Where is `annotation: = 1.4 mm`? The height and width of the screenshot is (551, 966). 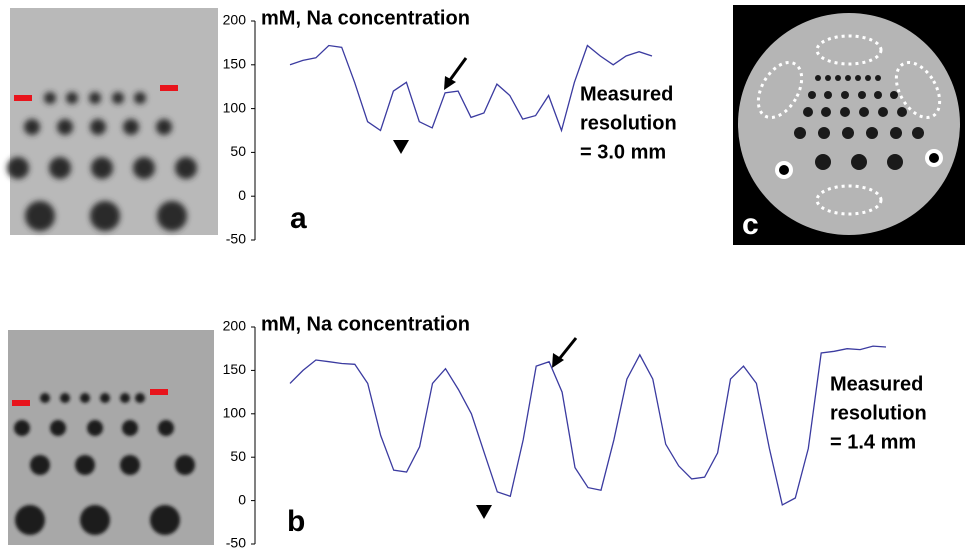 annotation: = 1.4 mm is located at coordinates (873, 442).